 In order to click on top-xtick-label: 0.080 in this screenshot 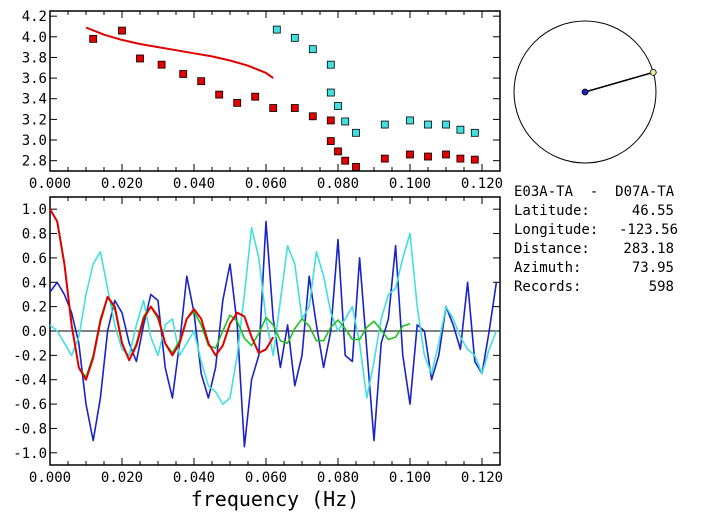, I will do `click(338, 184)`.